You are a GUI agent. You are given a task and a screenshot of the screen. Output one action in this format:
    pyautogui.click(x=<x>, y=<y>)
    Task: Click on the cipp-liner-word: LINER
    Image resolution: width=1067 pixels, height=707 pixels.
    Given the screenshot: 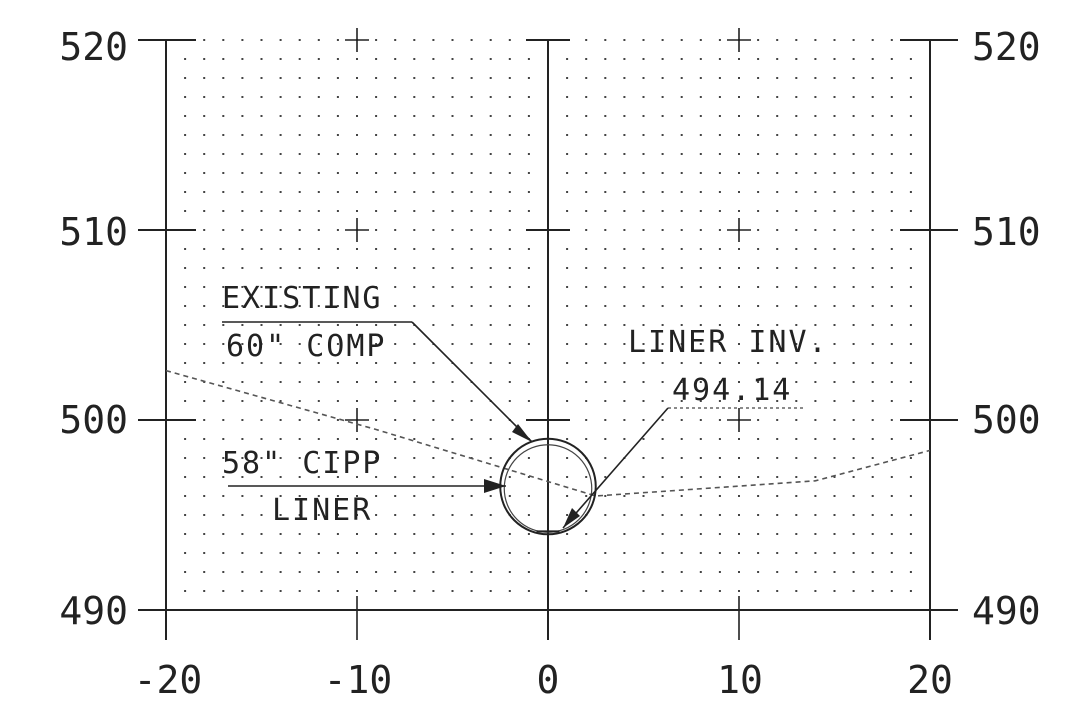 What is the action you would take?
    pyautogui.click(x=322, y=510)
    